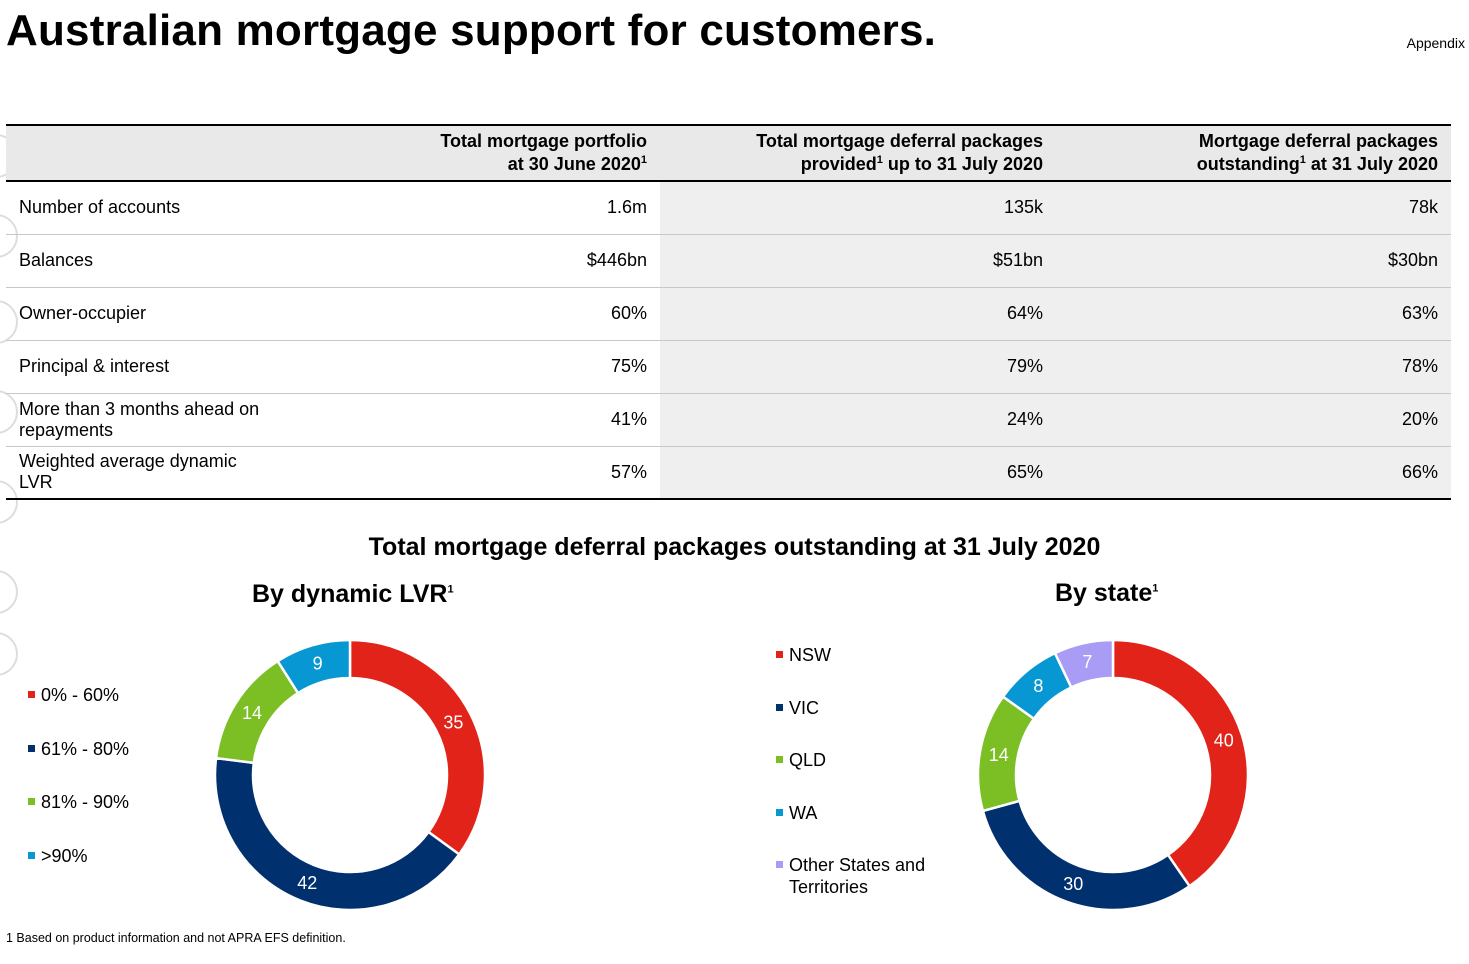 Image resolution: width=1469 pixels, height=964 pixels. Describe the element at coordinates (467, 473) in the screenshot. I see `cell-portfolio: 57%` at that location.